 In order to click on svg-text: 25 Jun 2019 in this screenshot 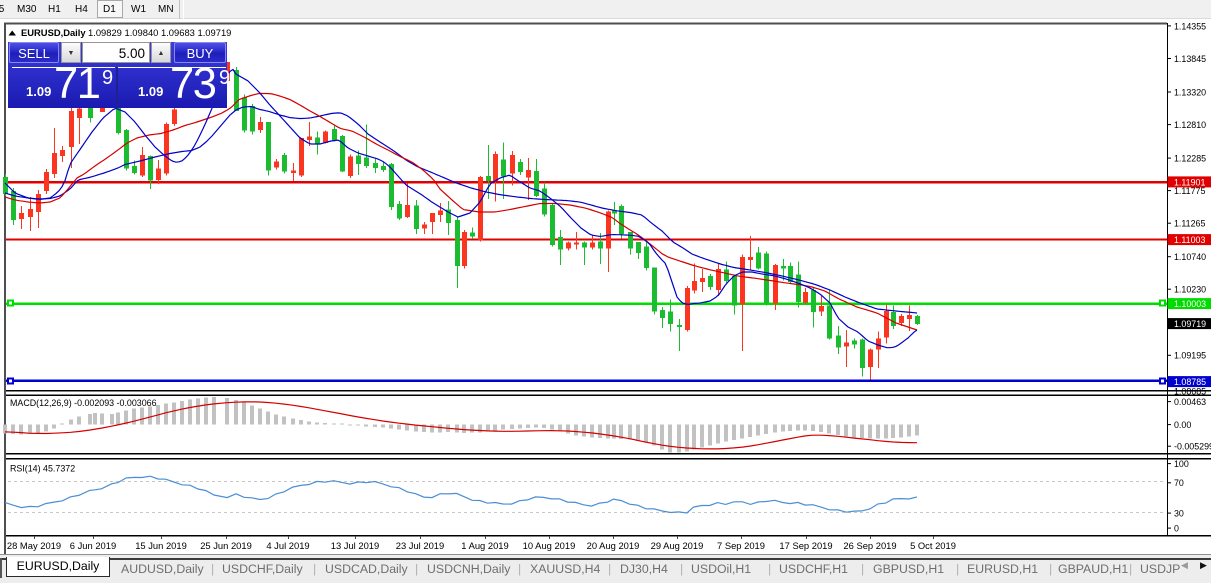, I will do `click(226, 545)`.